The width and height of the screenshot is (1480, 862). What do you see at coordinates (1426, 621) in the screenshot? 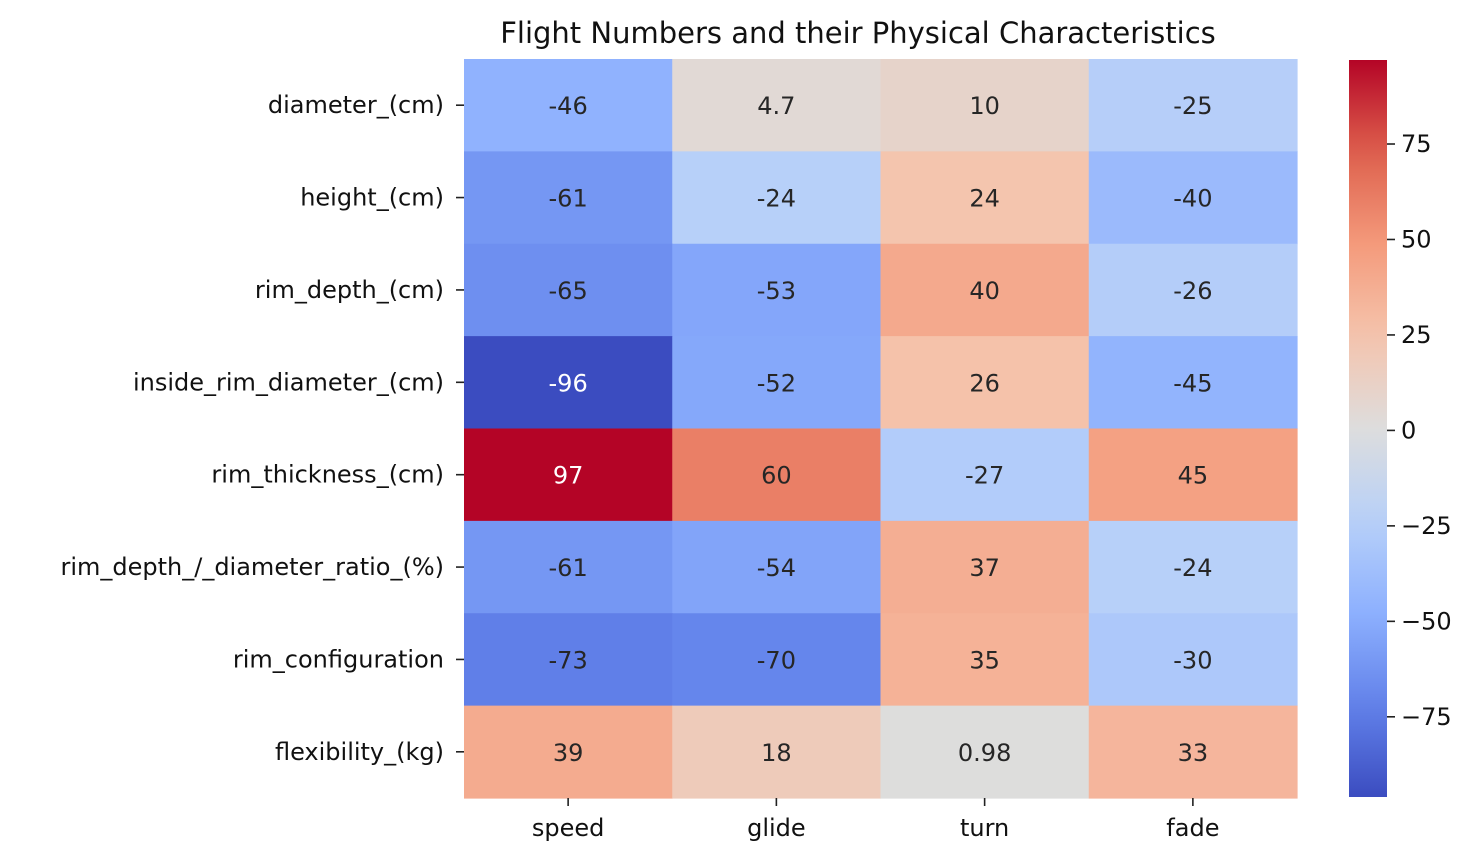
I see `colorbar-tick-label: −50` at bounding box center [1426, 621].